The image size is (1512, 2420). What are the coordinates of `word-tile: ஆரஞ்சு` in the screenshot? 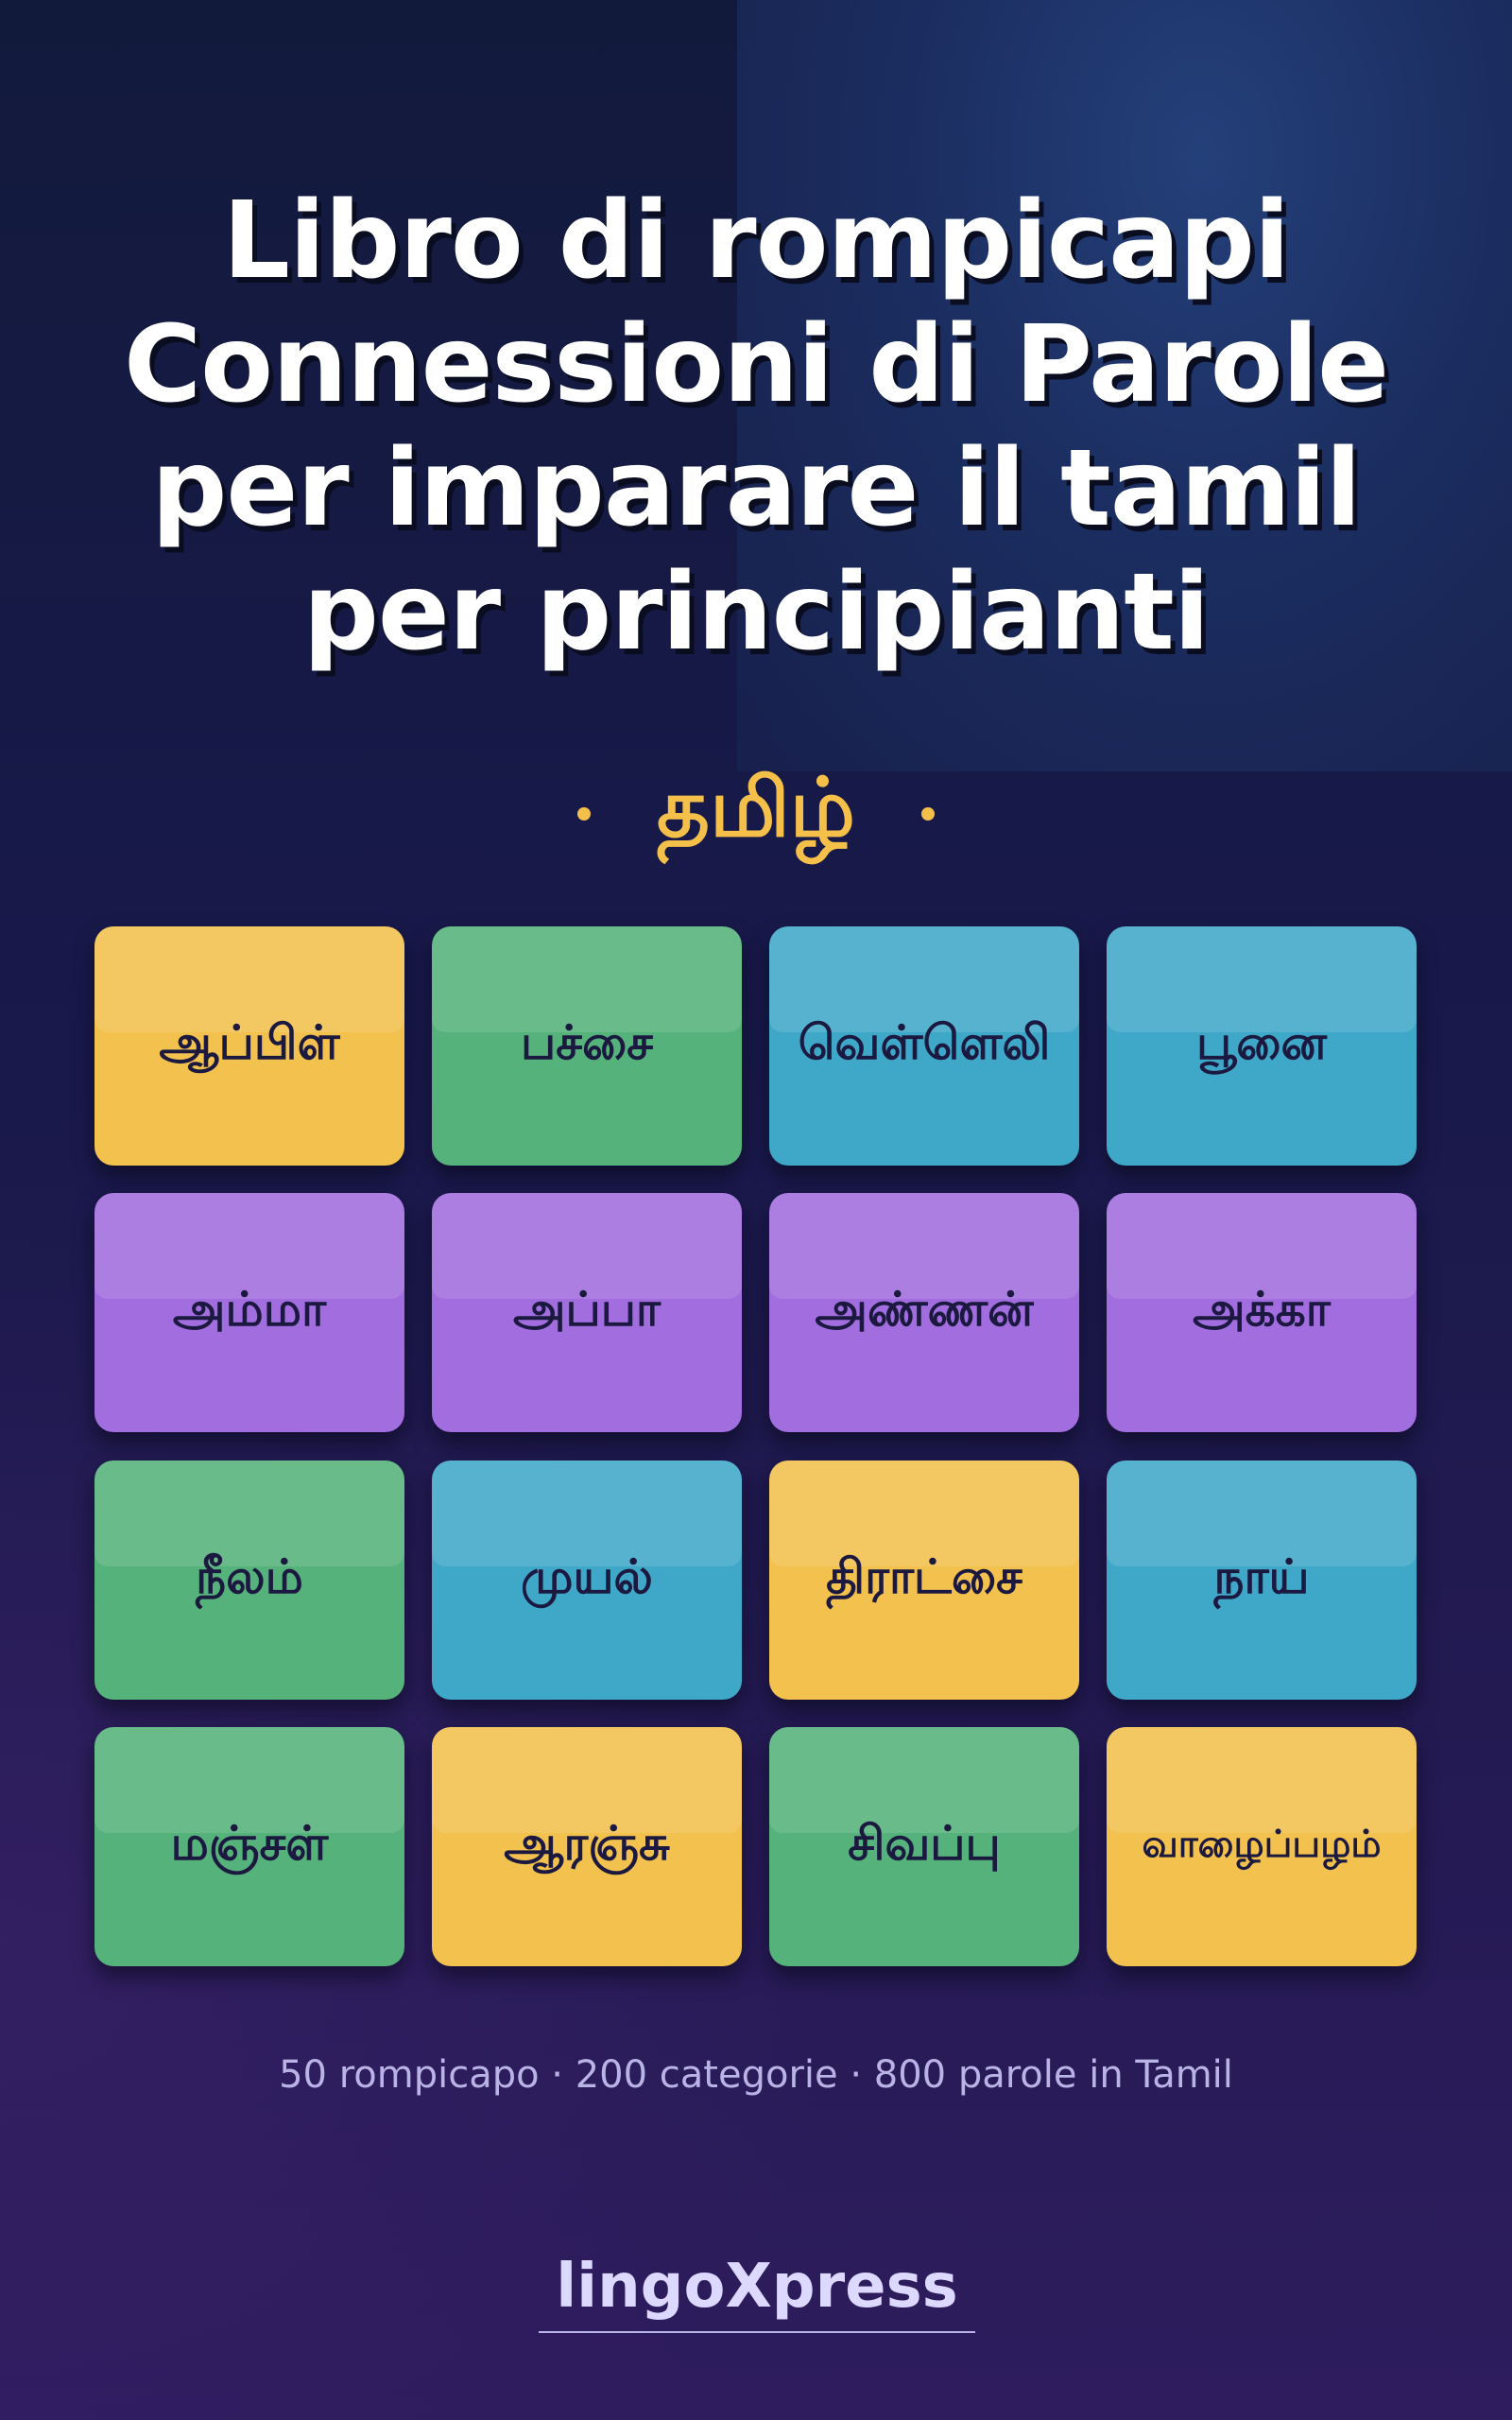 It's located at (587, 1846).